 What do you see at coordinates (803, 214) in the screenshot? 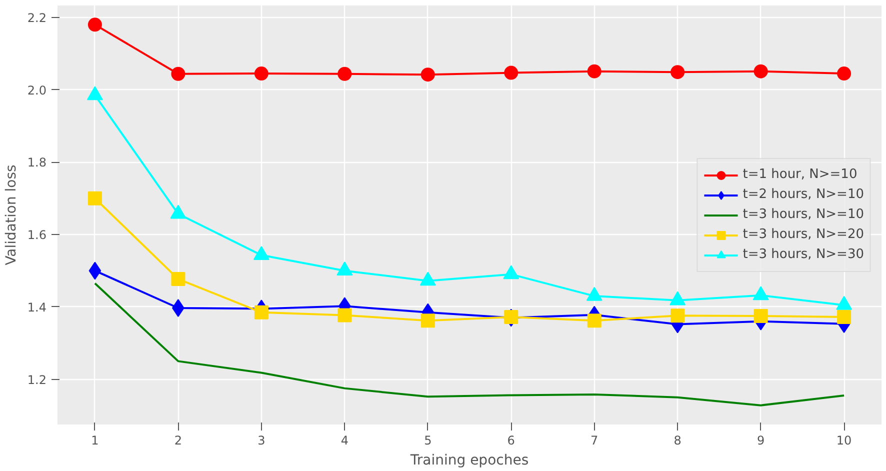
I see `legend-label: t=3 hours, N>=10` at bounding box center [803, 214].